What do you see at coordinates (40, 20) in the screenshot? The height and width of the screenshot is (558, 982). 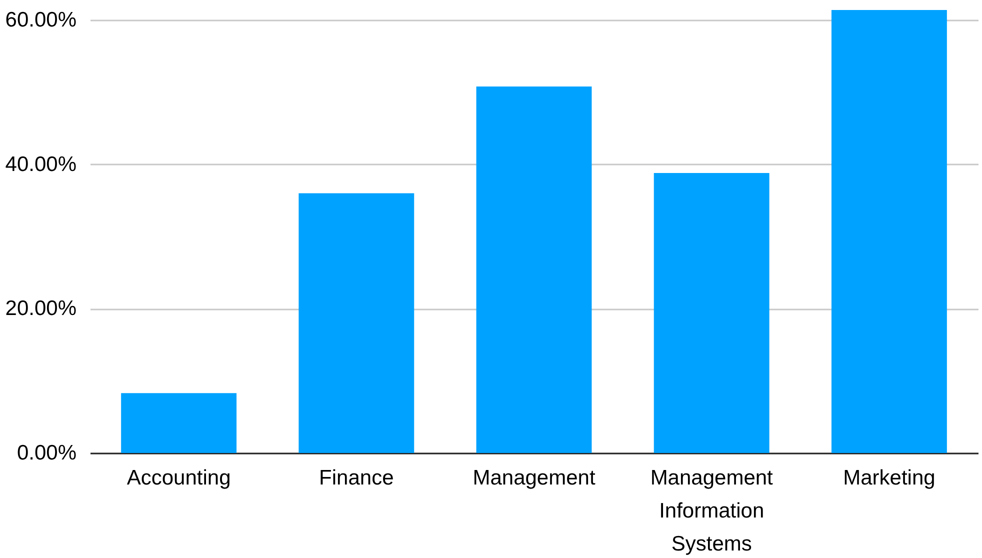 I see `y-tick-label: 60.00%` at bounding box center [40, 20].